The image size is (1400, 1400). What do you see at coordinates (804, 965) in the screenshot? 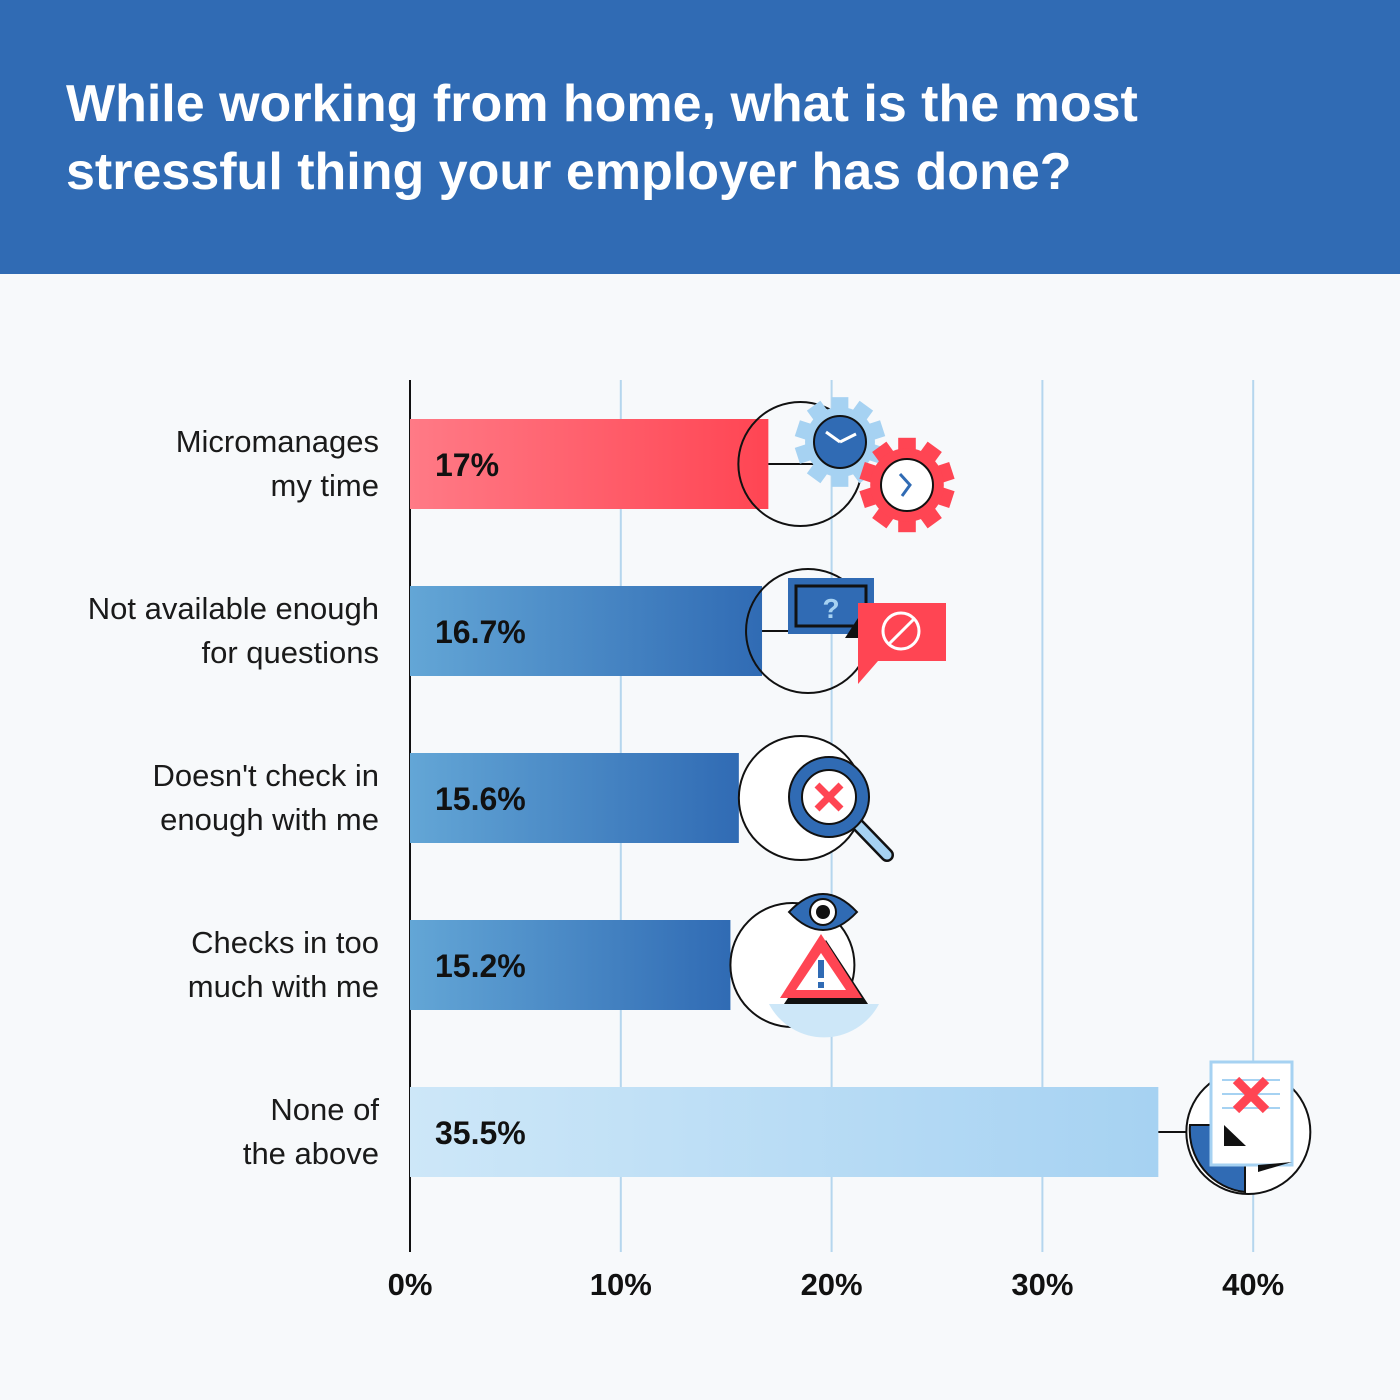
I see `eye-warning-icon` at bounding box center [804, 965].